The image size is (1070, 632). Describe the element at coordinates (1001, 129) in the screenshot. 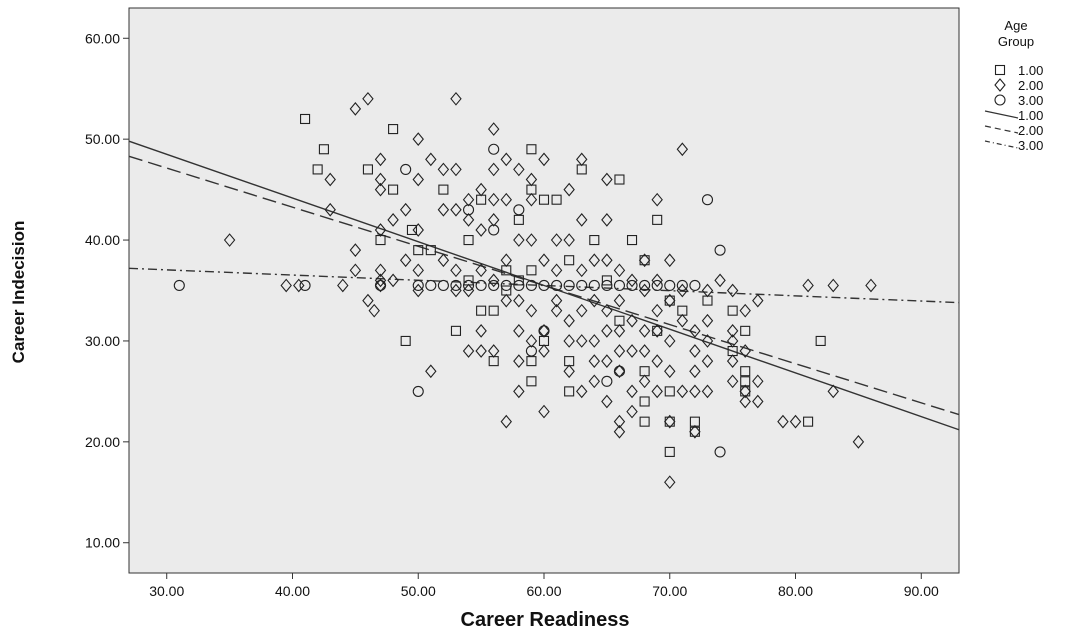

I see `legend-line-dashed` at that location.